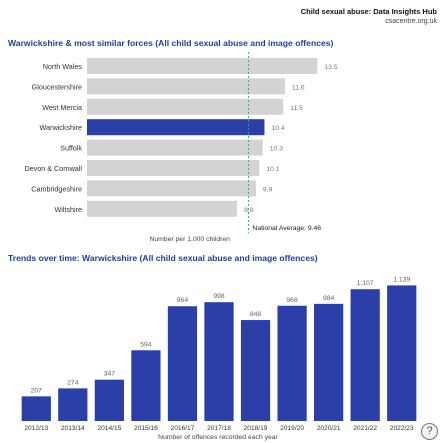 The height and width of the screenshot is (443, 441). Describe the element at coordinates (57, 86) in the screenshot. I see `category-label-gloucestershire: Gloucestershire` at that location.